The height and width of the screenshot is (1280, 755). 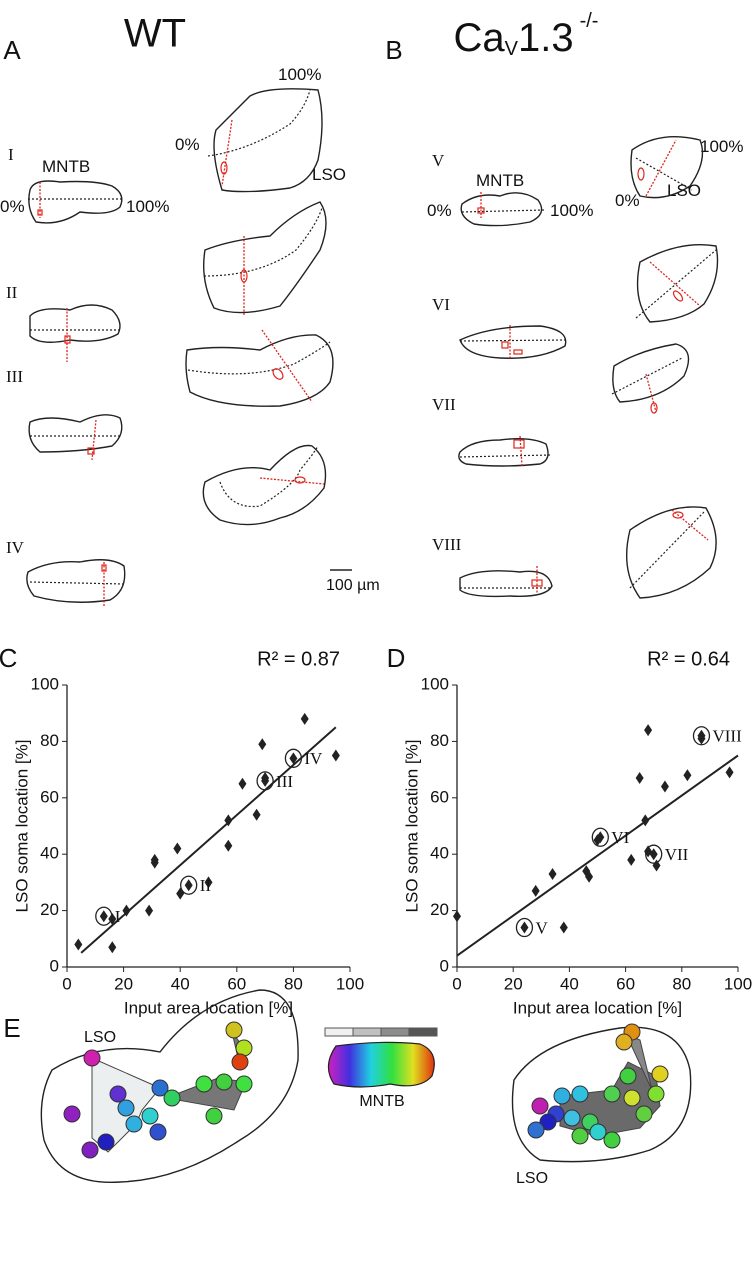 What do you see at coordinates (49, 740) in the screenshot?
I see `y-tick-label: 80` at bounding box center [49, 740].